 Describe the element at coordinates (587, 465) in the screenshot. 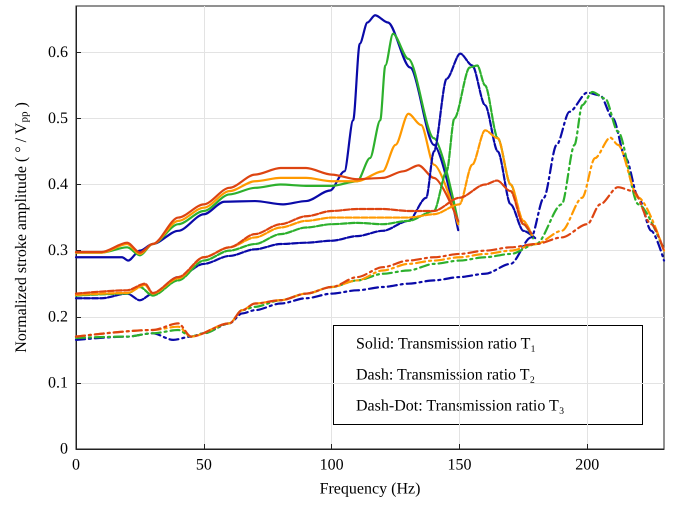

I see `x-tick-label: 200` at that location.